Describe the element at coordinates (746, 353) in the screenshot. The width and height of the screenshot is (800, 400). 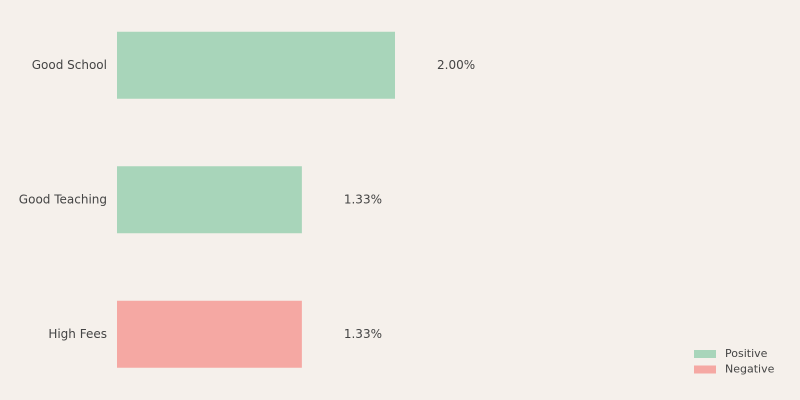
I see `legend-label: Positive` at that location.